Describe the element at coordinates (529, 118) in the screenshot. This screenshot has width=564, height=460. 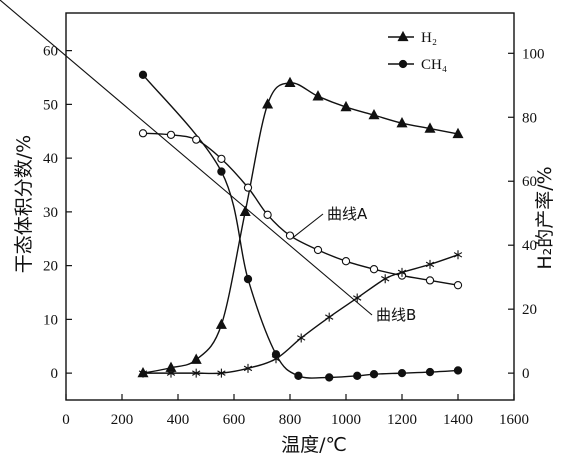
I see `y-right-tick-label: 80` at that location.